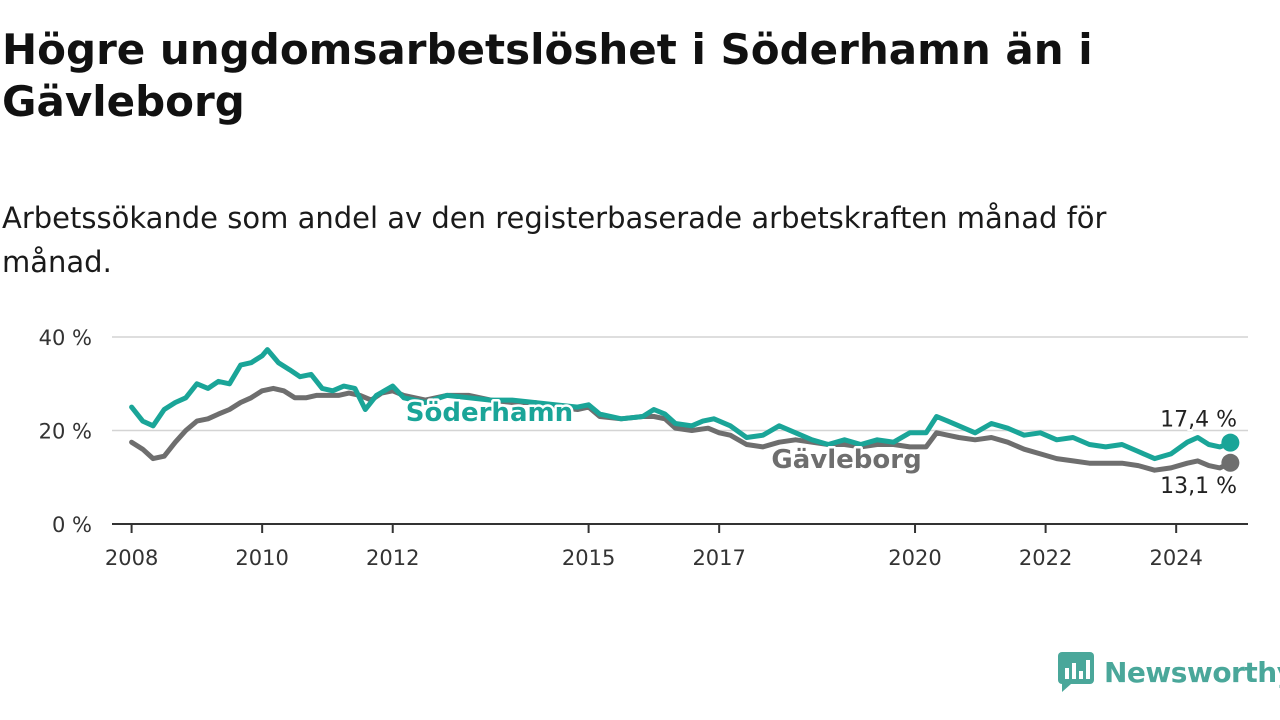  I want to click on x-axis: 2008 2010 2012 2015 2017 2020 2022 2024, so click(676, 546).